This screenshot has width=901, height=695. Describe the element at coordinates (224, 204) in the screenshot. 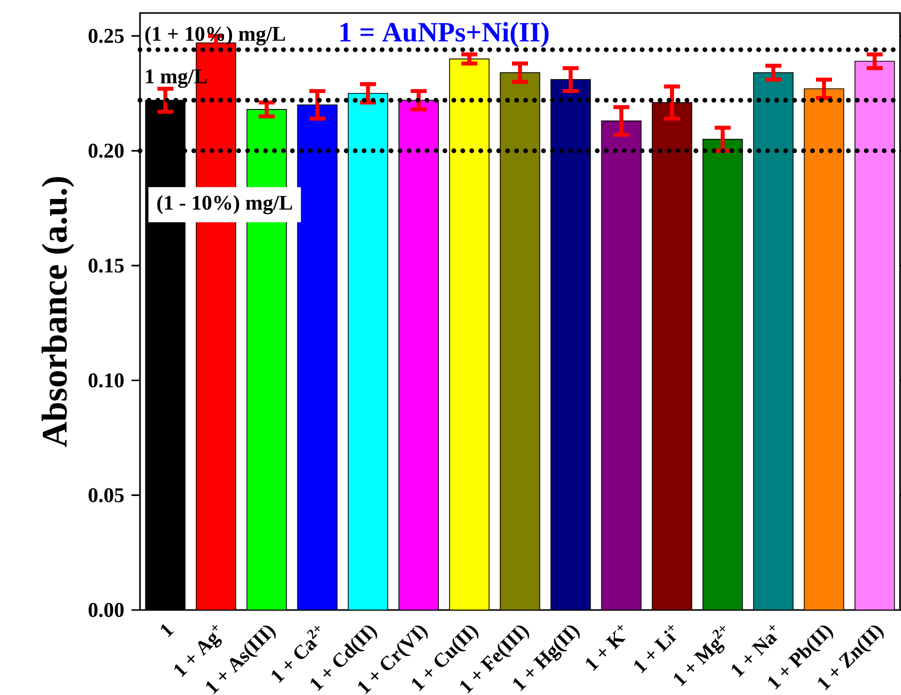

I see `ref-line-label: (1 - 10%) mg/L` at that location.